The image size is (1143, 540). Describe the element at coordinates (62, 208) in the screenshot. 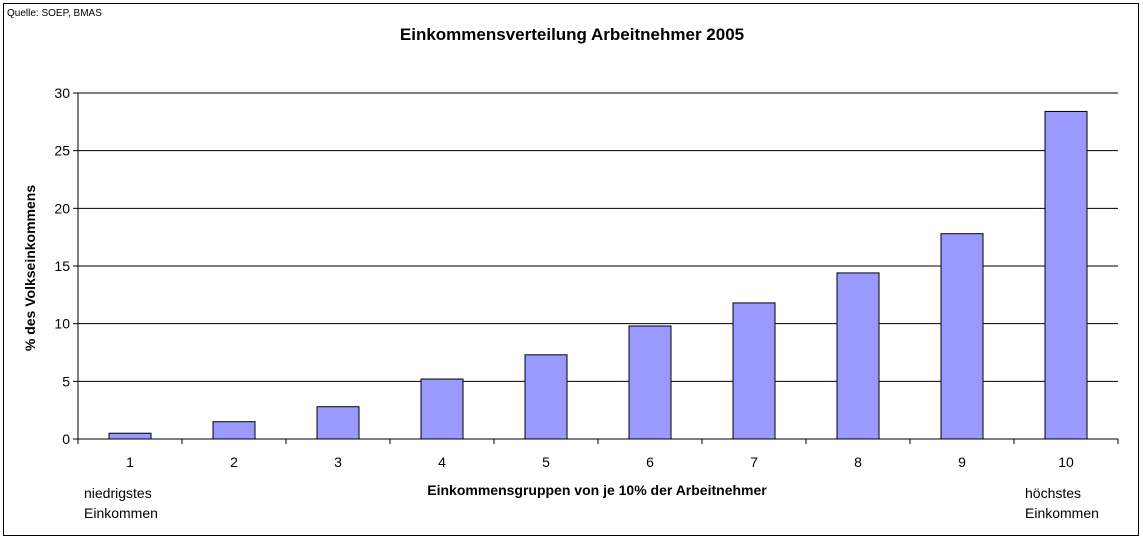

I see `y-tick-label: 20` at that location.